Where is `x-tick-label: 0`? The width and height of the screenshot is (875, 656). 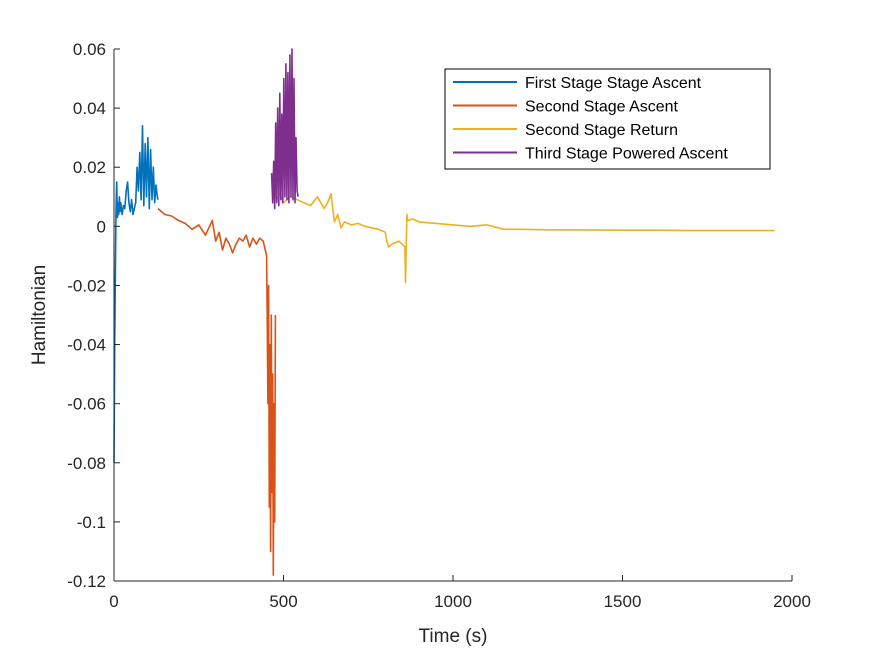 x-tick-label: 0 is located at coordinates (113, 601).